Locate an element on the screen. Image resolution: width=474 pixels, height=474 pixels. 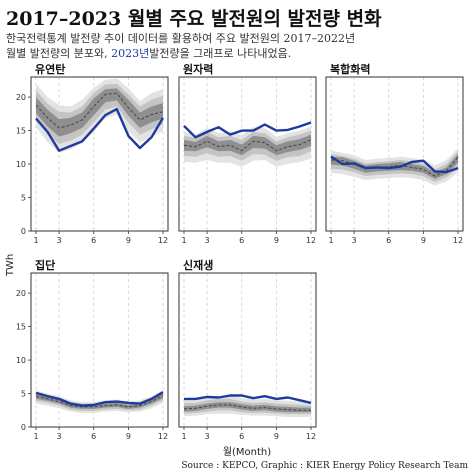
plot-background is located at coordinates (394, 154).